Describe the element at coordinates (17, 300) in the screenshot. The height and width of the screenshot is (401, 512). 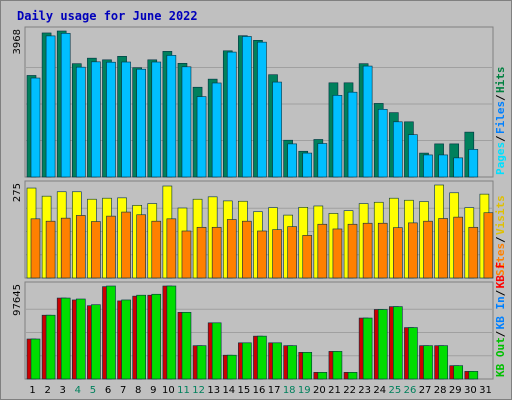
I see `y-max-label: 97645` at that location.